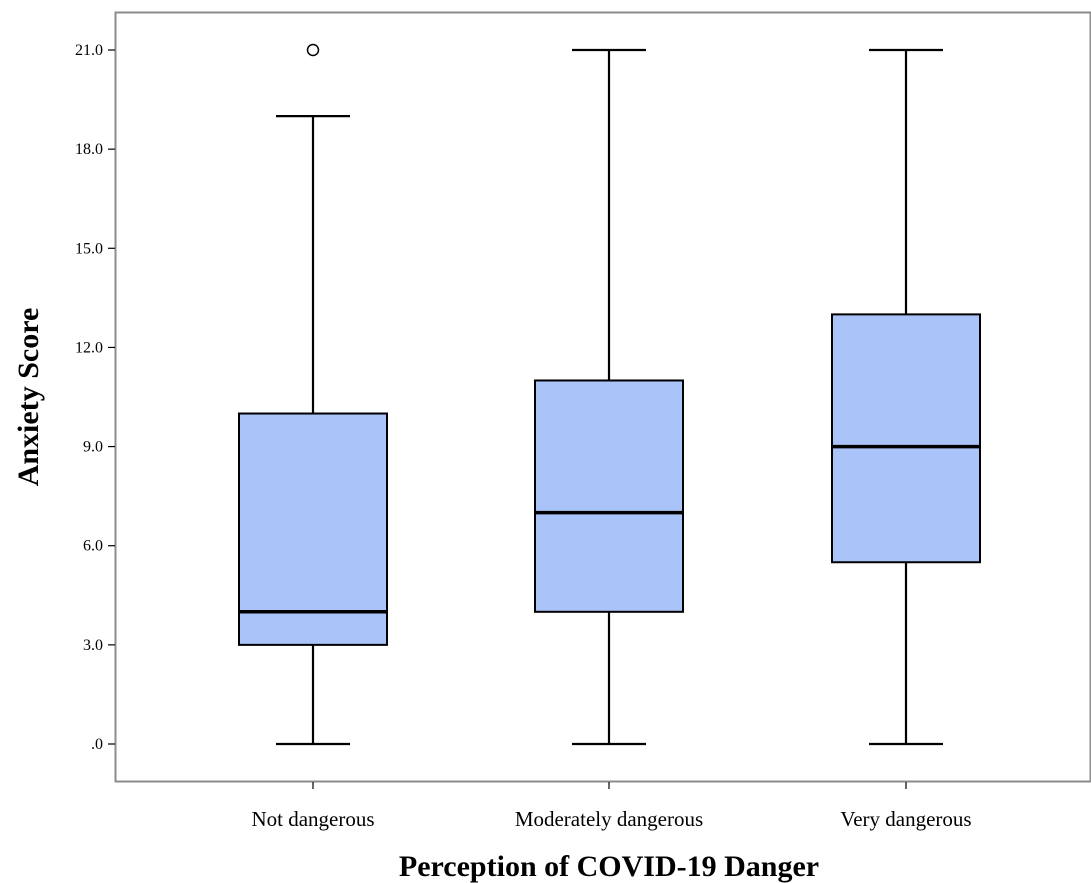 The height and width of the screenshot is (883, 1091). What do you see at coordinates (97, 744) in the screenshot?
I see `y-tick-label: .0` at bounding box center [97, 744].